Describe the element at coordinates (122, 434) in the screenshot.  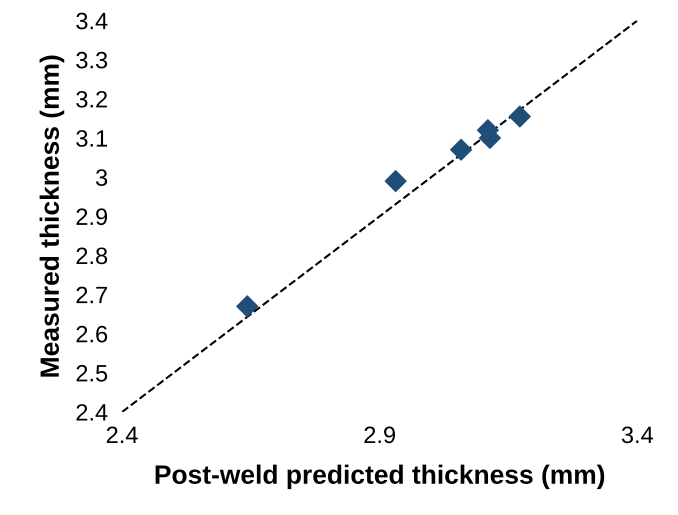
I see `x-tick-label: 2.4` at that location.